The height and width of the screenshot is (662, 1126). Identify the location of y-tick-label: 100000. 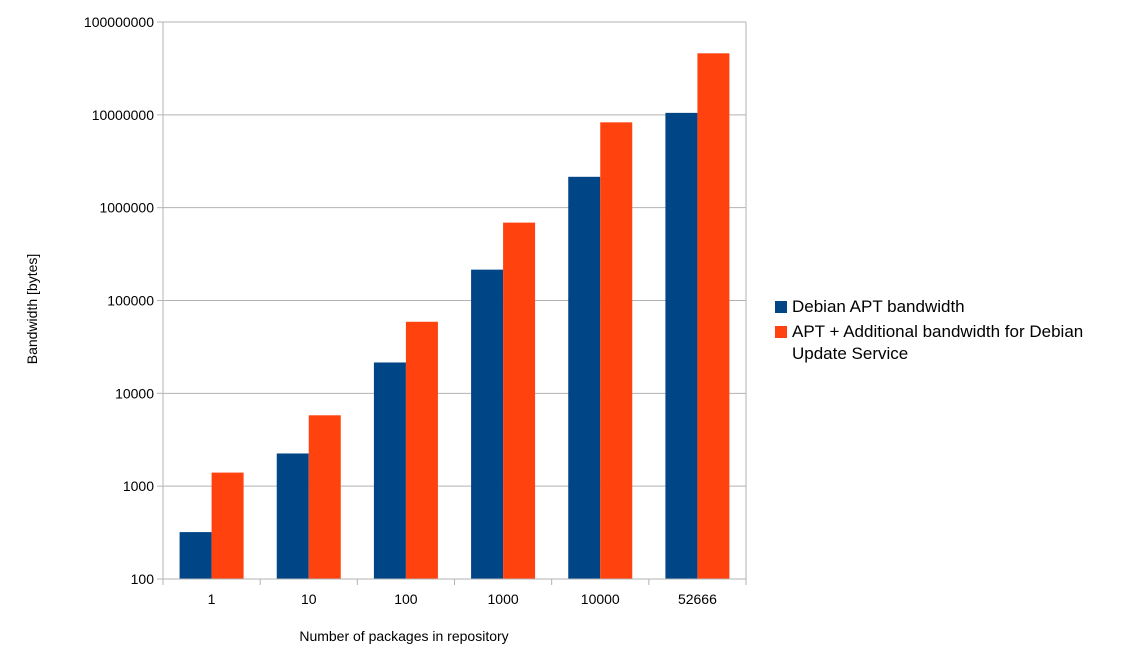
(130, 301).